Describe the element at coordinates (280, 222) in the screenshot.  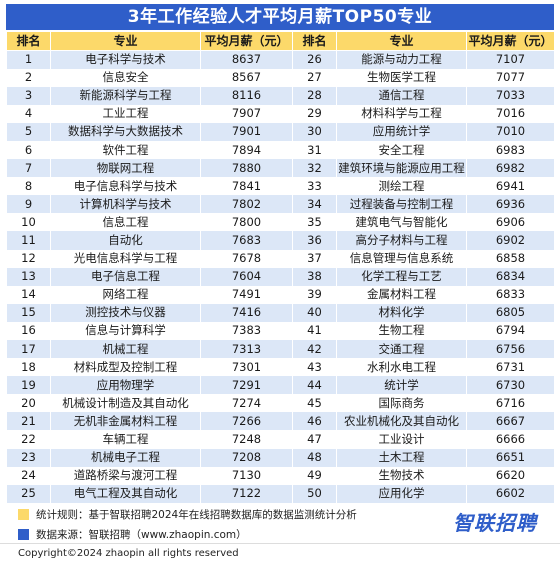
I see `table-row: 10 信息工程 7800 35 建筑电气与智能化 6906` at that location.